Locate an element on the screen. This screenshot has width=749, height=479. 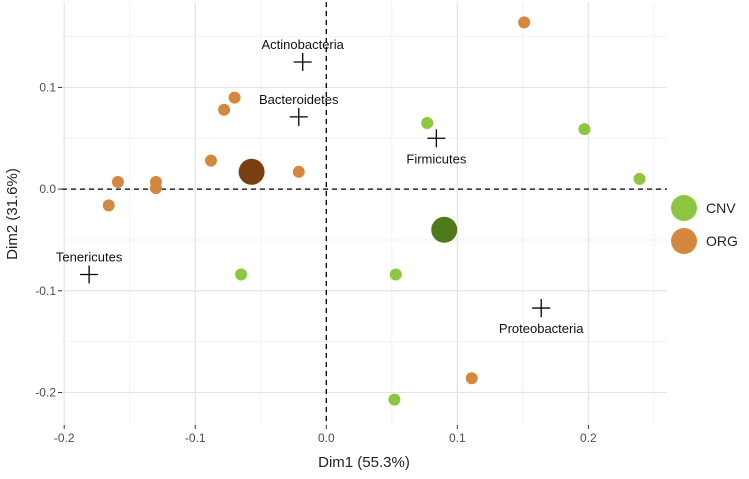
y-tick-label: 0.0 is located at coordinates (47, 189).